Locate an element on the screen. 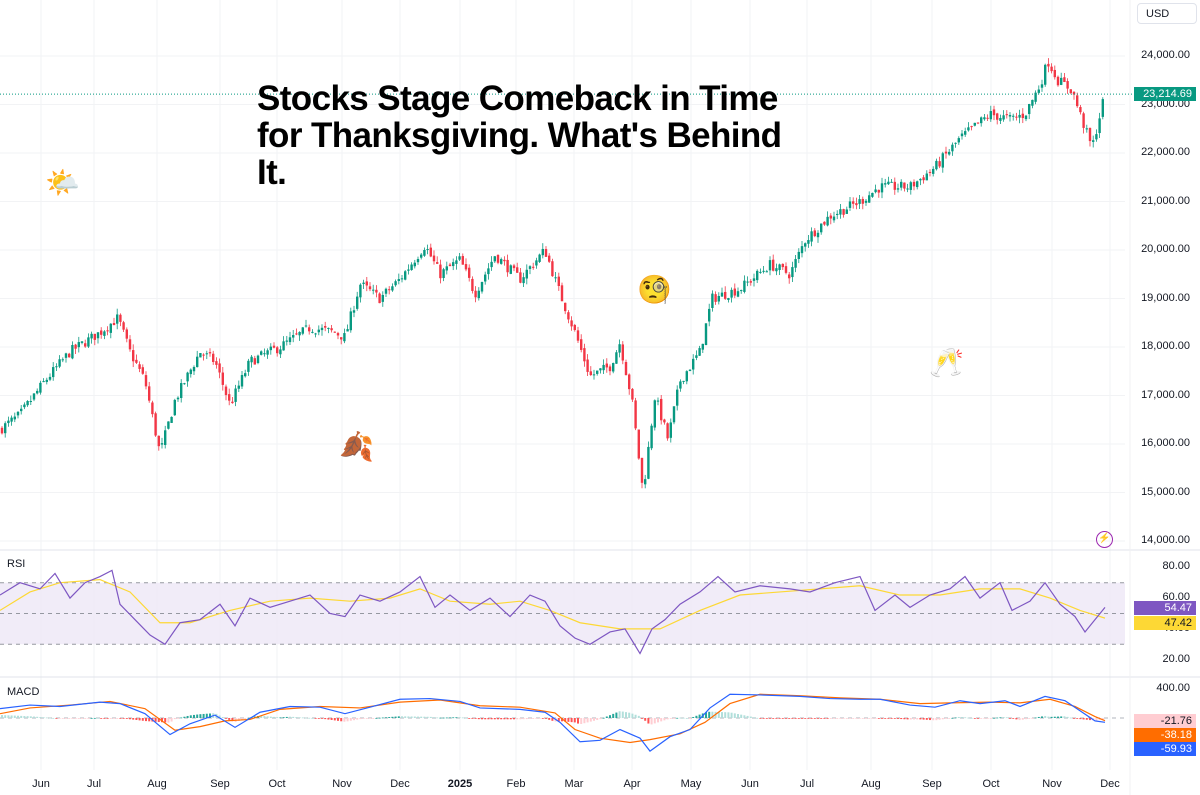  price-axis-label: 14,000.00 is located at coordinates (1165, 540).